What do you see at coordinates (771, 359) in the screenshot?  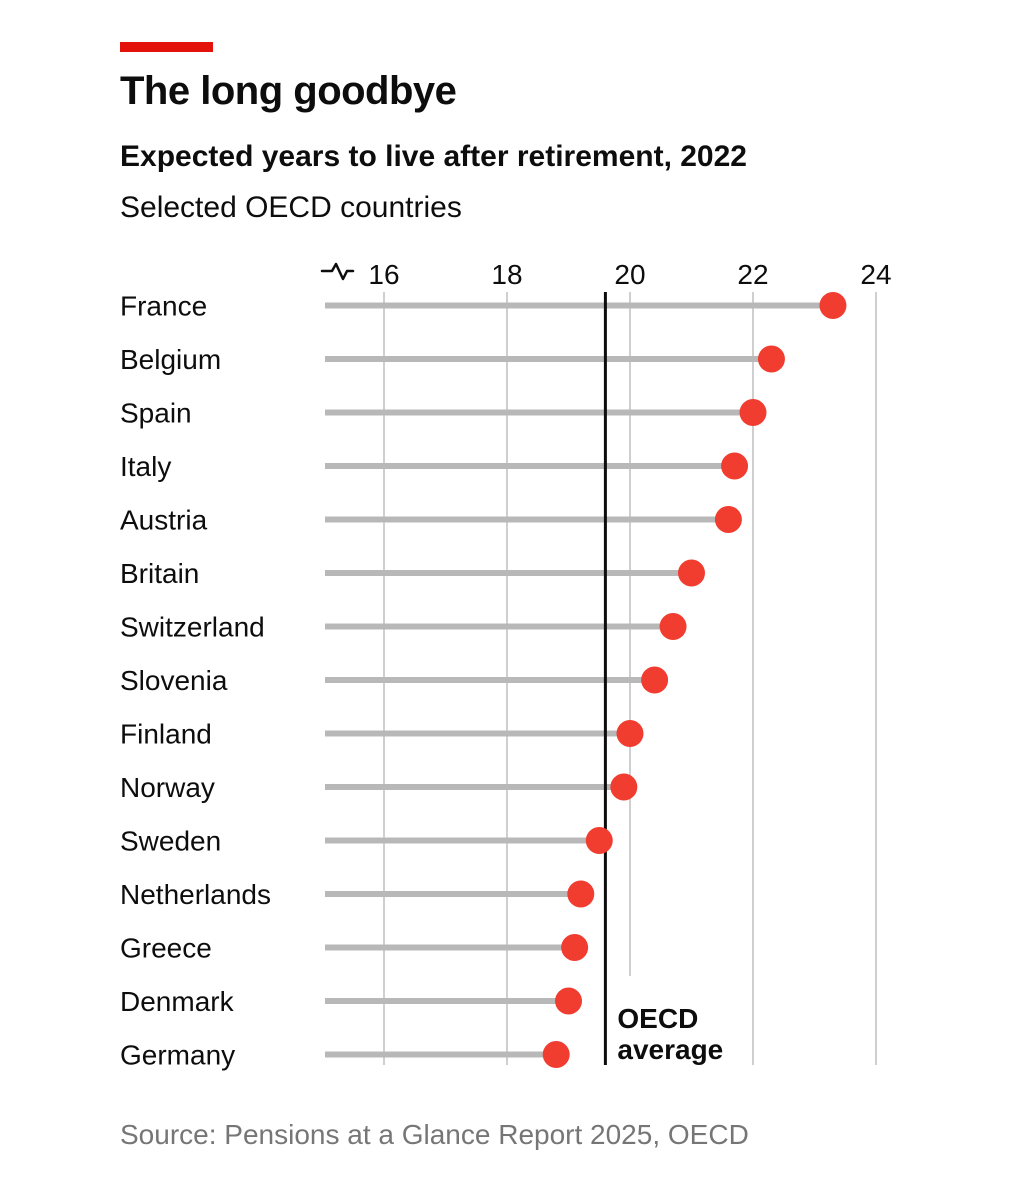 I see `dot-belgium` at bounding box center [771, 359].